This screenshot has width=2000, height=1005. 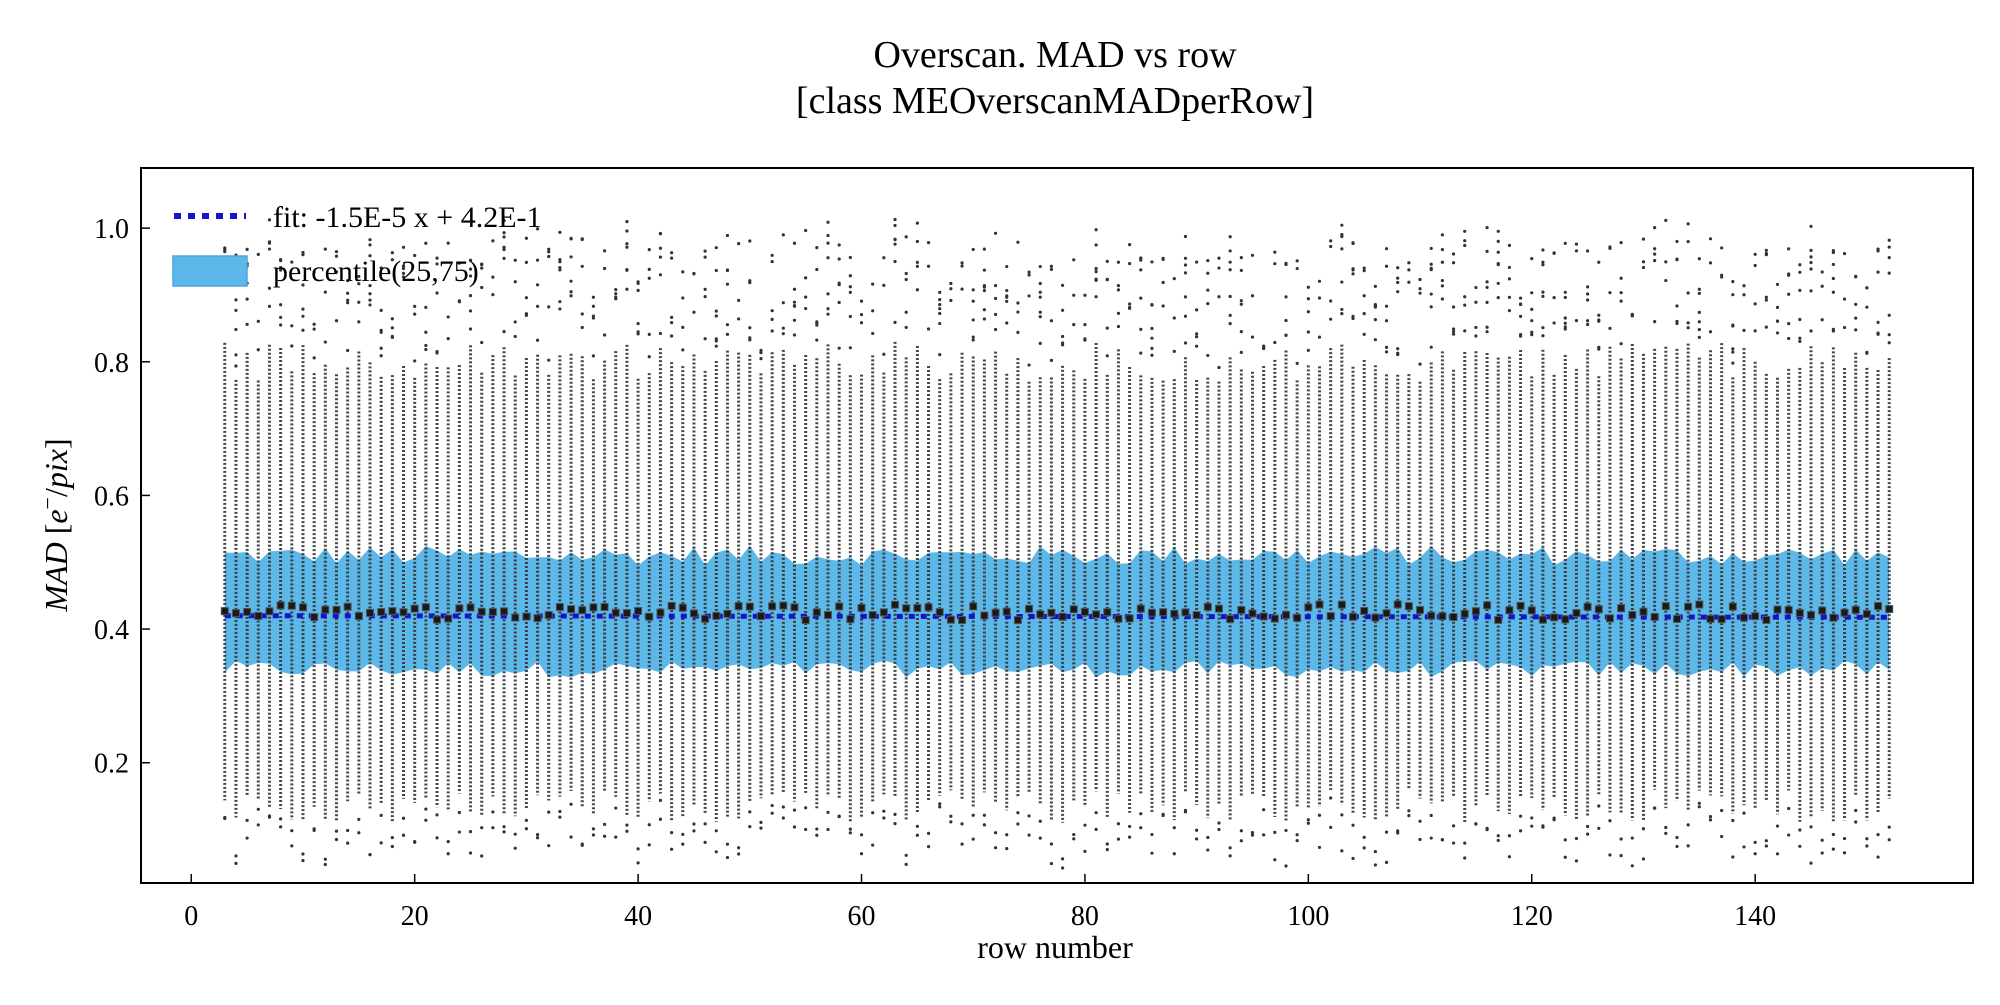 What do you see at coordinates (1057, 616) in the screenshot?
I see `fit-line-layer` at bounding box center [1057, 616].